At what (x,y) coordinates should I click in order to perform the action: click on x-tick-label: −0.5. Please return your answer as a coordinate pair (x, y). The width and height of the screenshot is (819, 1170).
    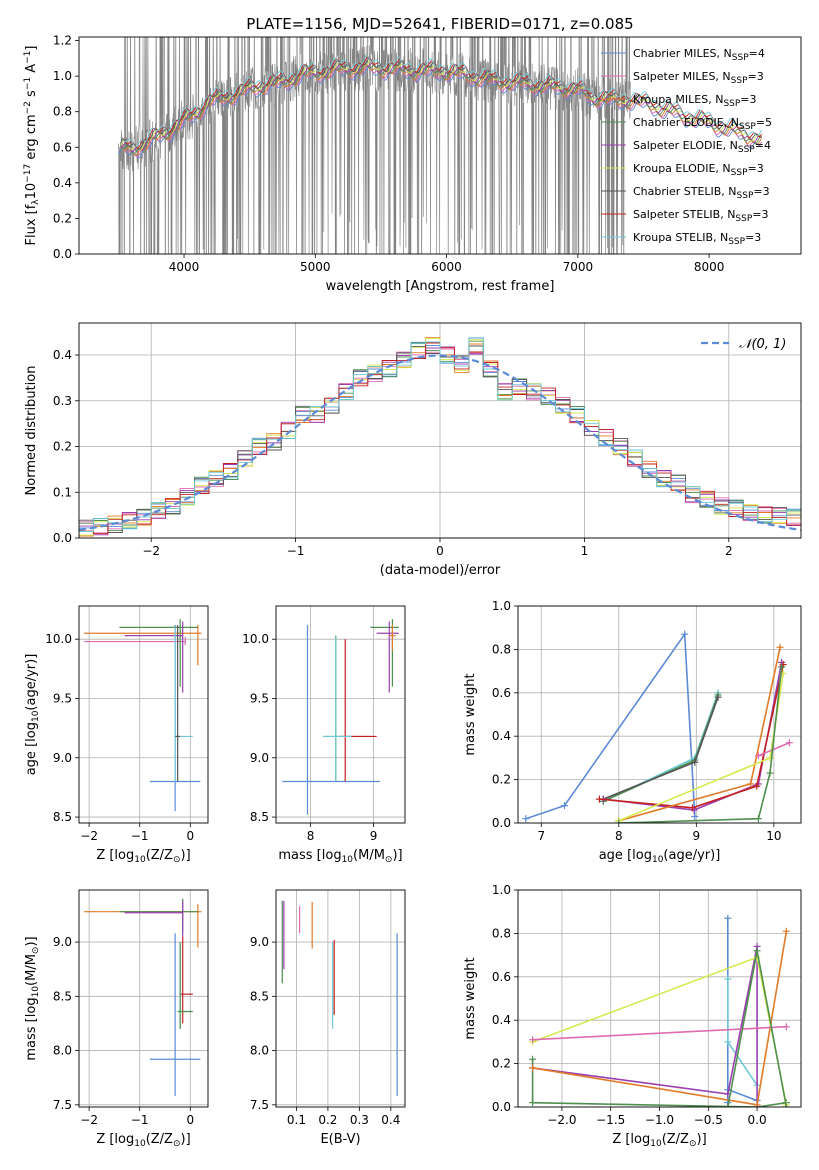
    Looking at the image, I should click on (708, 1120).